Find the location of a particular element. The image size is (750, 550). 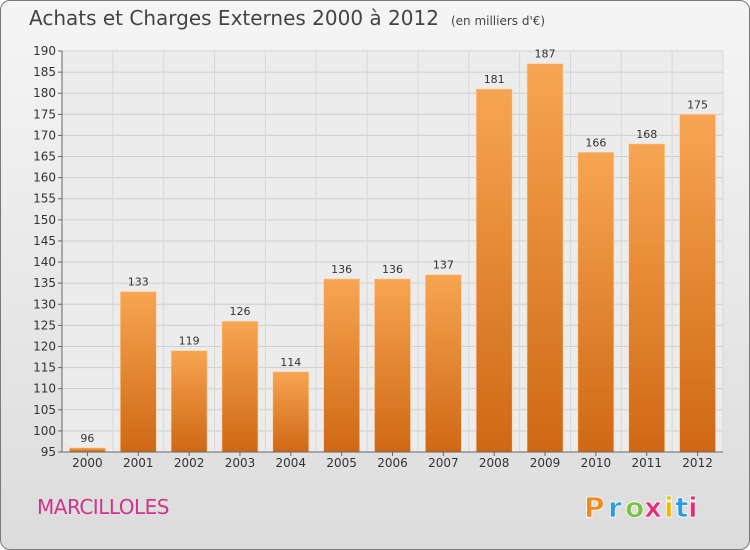

x-tick-label: 2005 is located at coordinates (341, 463).